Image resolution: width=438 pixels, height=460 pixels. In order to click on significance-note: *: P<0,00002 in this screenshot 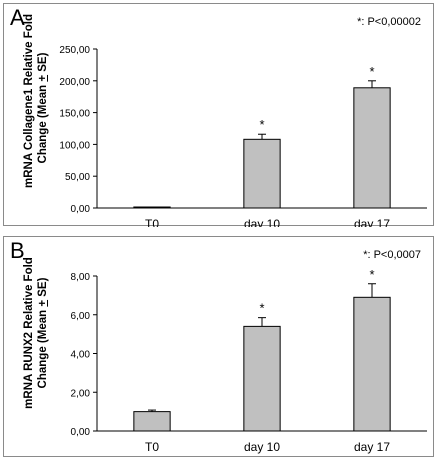, I will do `click(389, 22)`.